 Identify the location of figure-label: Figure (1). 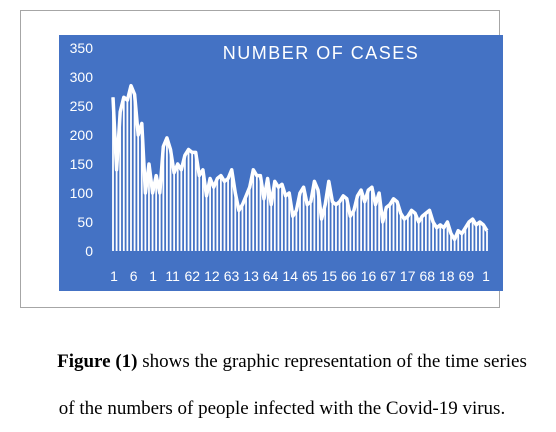
(97, 361).